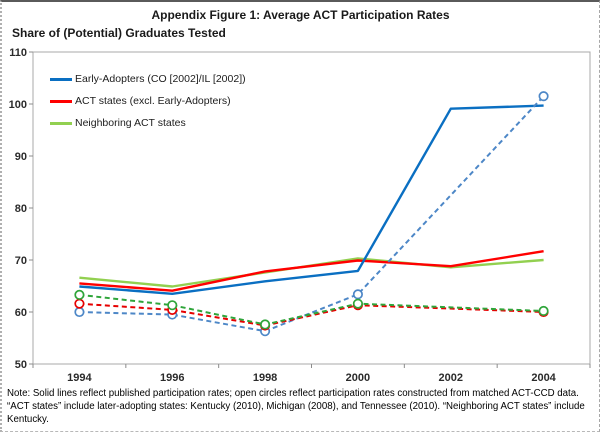 This screenshot has height=432, width=600. What do you see at coordinates (79, 378) in the screenshot?
I see `x-tick-label: 1994` at bounding box center [79, 378].